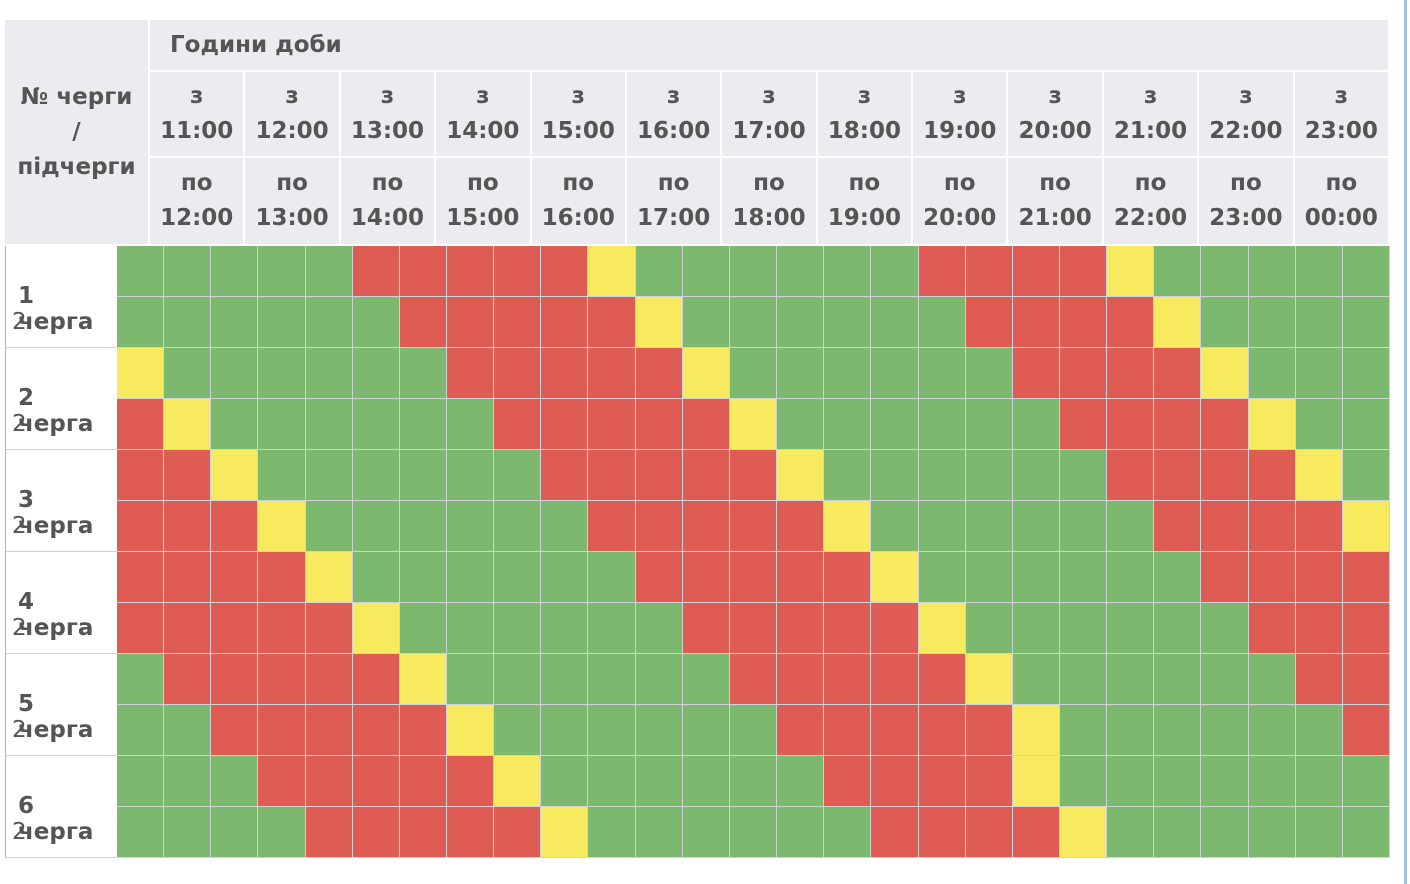  What do you see at coordinates (578, 131) in the screenshot?
I see `from-time: 15:00` at bounding box center [578, 131].